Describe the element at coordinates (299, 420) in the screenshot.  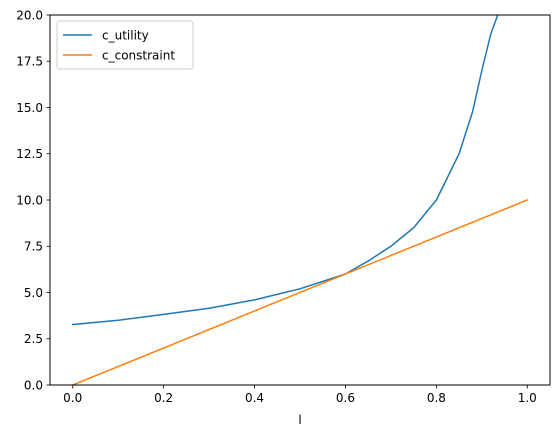
I see `x-axis-label: l` at that location.